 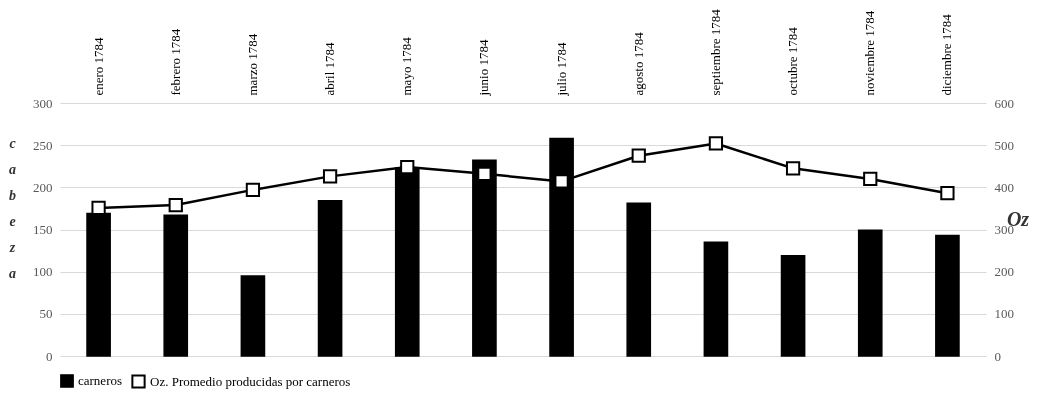 I want to click on x-tick-label: enero 1784, so click(x=98, y=66).